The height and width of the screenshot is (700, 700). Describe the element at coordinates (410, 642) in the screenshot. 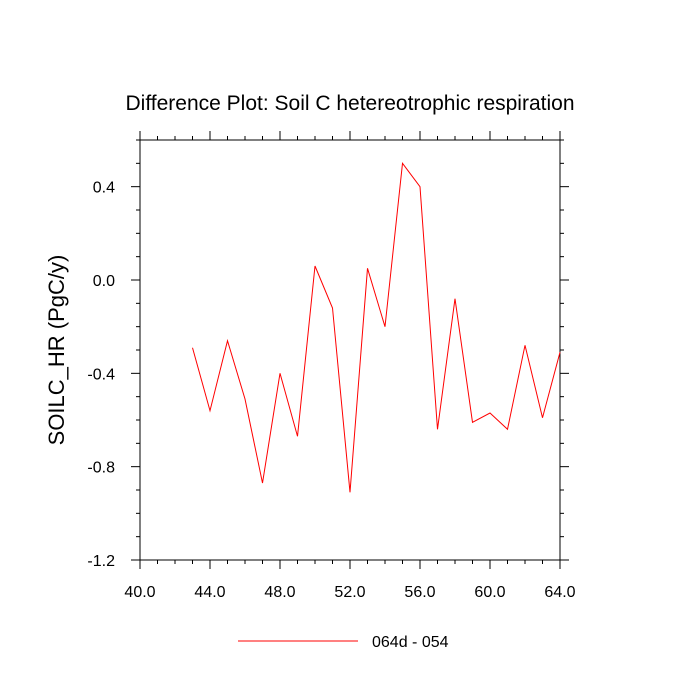

I see `legend-label: 064d - 054` at that location.